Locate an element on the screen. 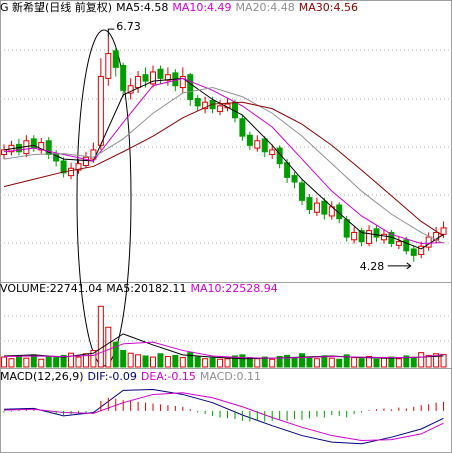 The image size is (452, 453). annotation-label: 4.28 is located at coordinates (372, 266).